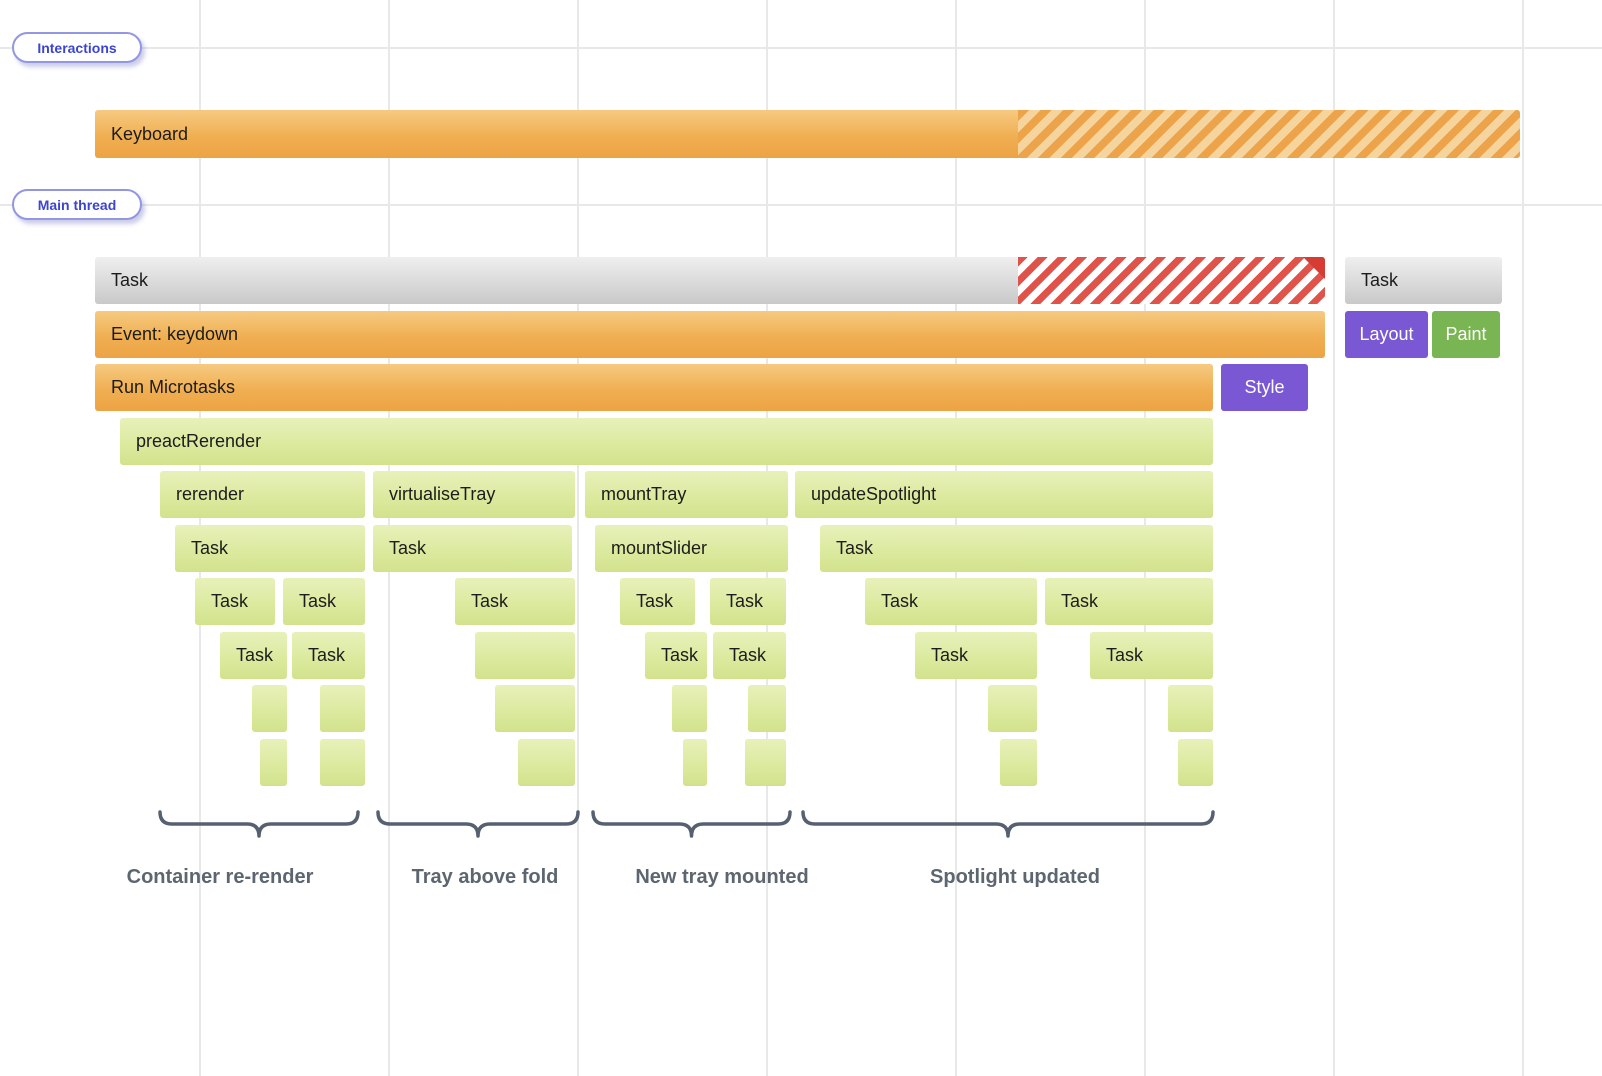 The height and width of the screenshot is (1076, 1602). Describe the element at coordinates (666, 441) in the screenshot. I see `frame-preactrerender: preactRerender` at that location.